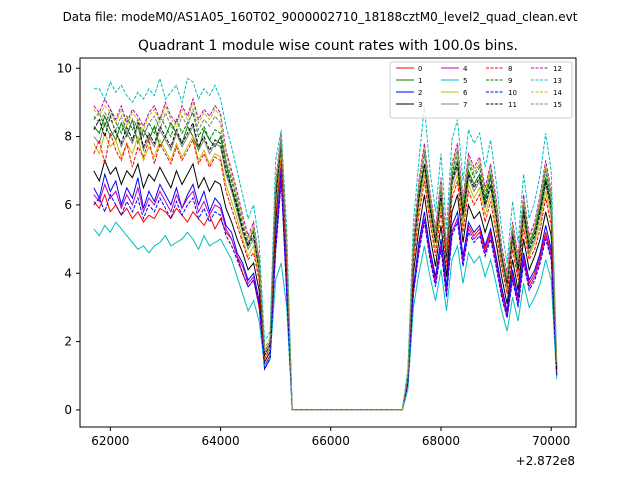 Image resolution: width=640 pixels, height=484 pixels. What do you see at coordinates (420, 81) in the screenshot?
I see `legend-label-1: 1` at bounding box center [420, 81].